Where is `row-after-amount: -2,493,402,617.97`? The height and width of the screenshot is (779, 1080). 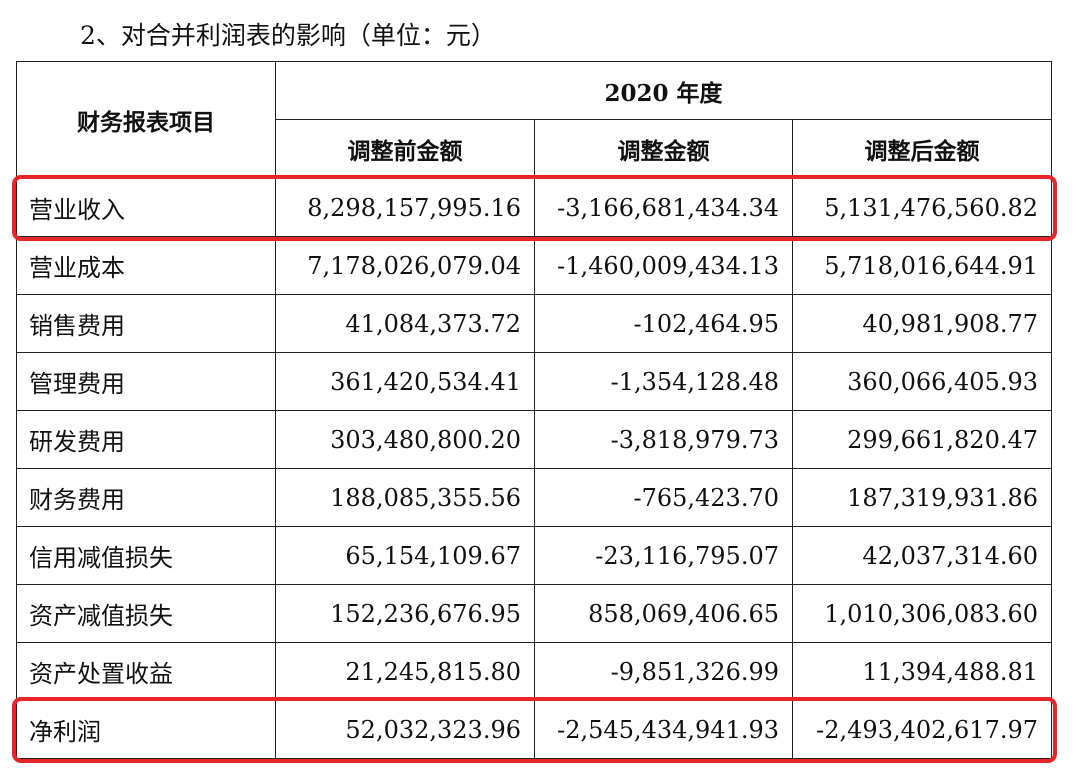 row-after-amount: -2,493,402,617.97 is located at coordinates (922, 729).